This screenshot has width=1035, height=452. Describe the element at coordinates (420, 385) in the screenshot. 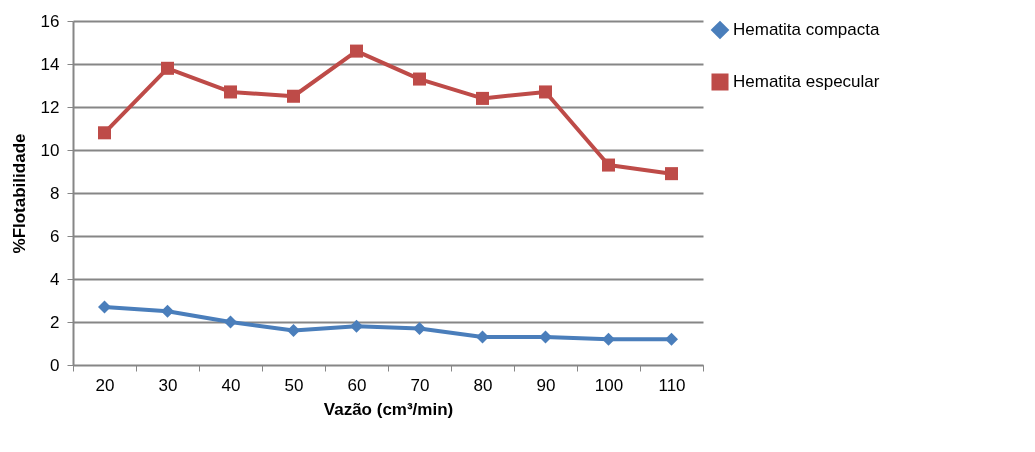

I see `x-tick-label: 70` at that location.